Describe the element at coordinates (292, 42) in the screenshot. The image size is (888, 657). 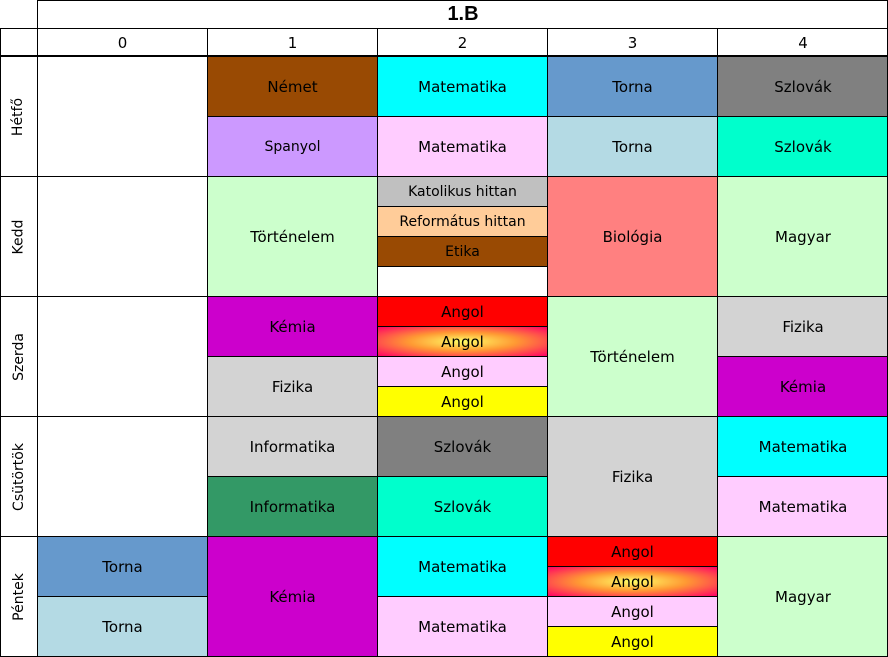
I see `period-header-1: 1` at that location.